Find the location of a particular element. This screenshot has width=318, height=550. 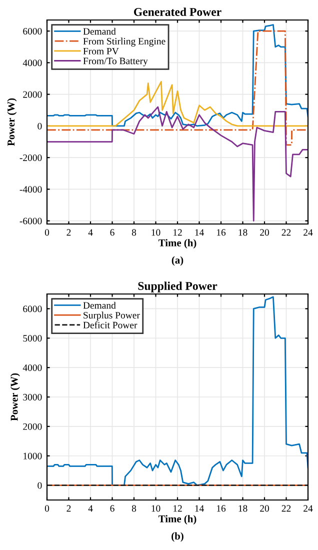

legend-label: From Stirling Engine is located at coordinates (124, 42).